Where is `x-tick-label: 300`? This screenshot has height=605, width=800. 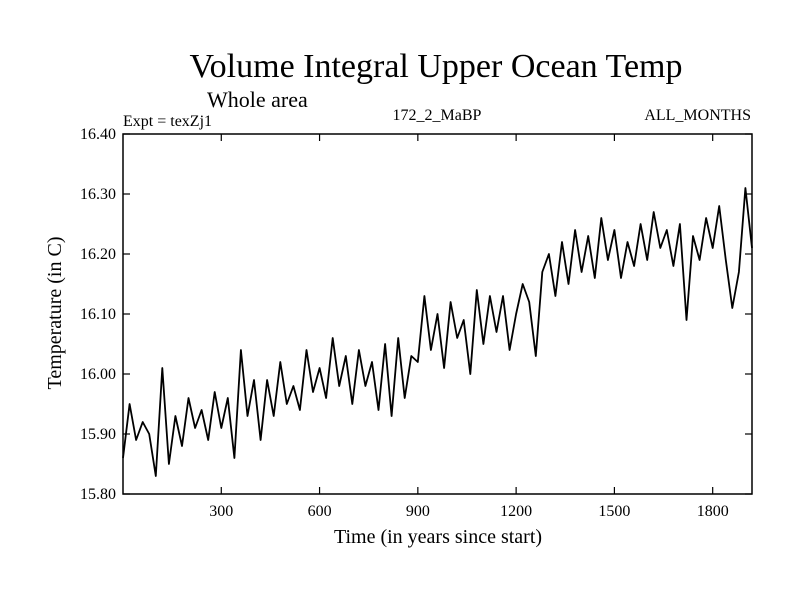
x-tick-label: 300 is located at coordinates (221, 511).